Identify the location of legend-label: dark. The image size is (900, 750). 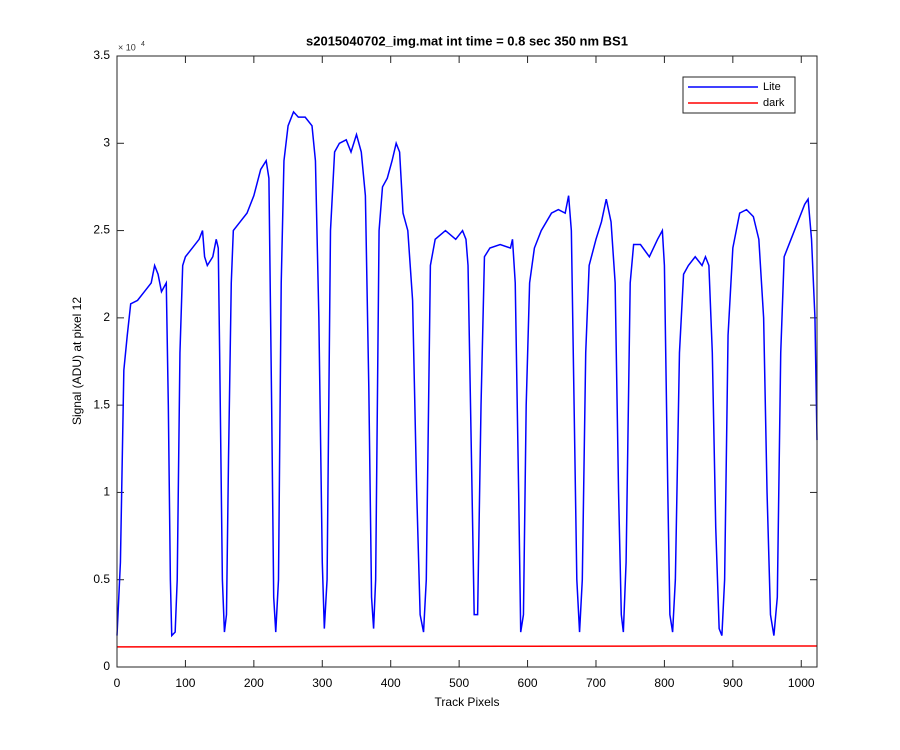
(774, 103).